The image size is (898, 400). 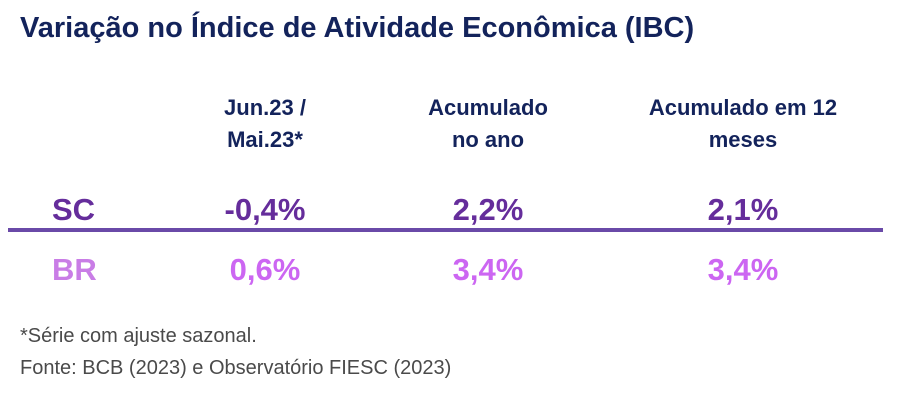 What do you see at coordinates (488, 139) in the screenshot?
I see `column-header-line: no ano` at bounding box center [488, 139].